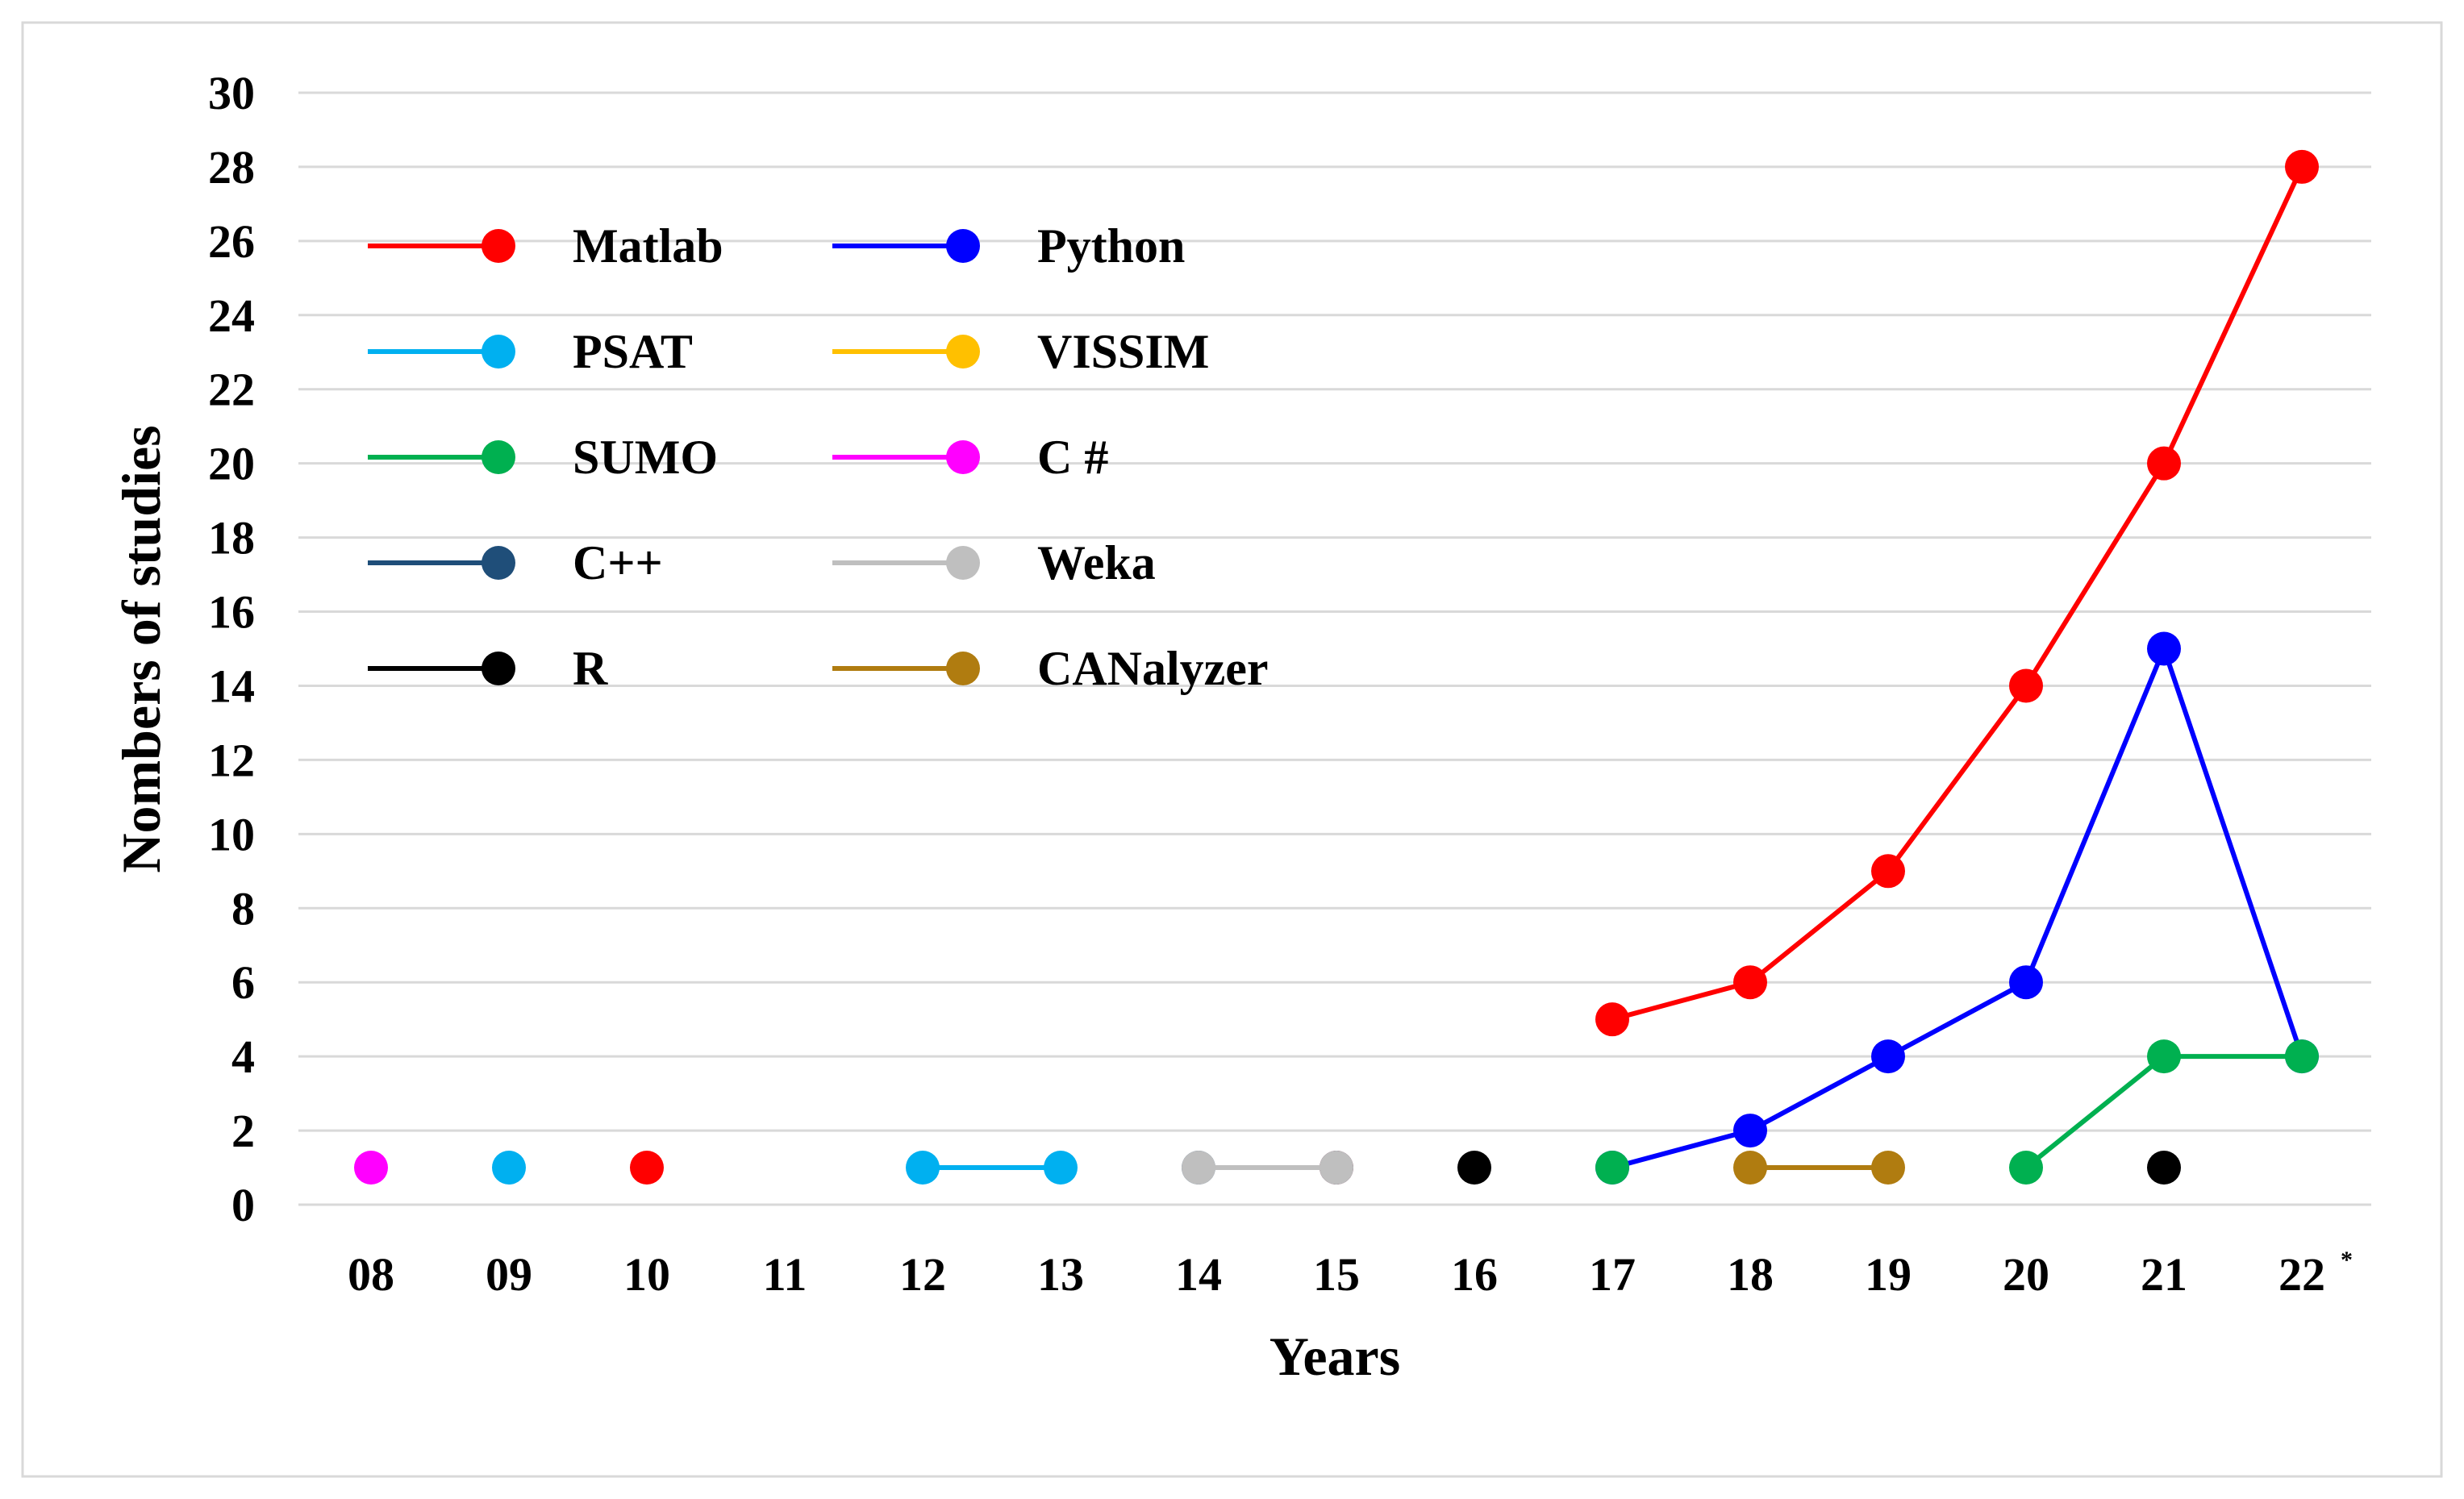 This screenshot has height=1499, width=2464. I want to click on x-tick-label: 11, so click(785, 1274).